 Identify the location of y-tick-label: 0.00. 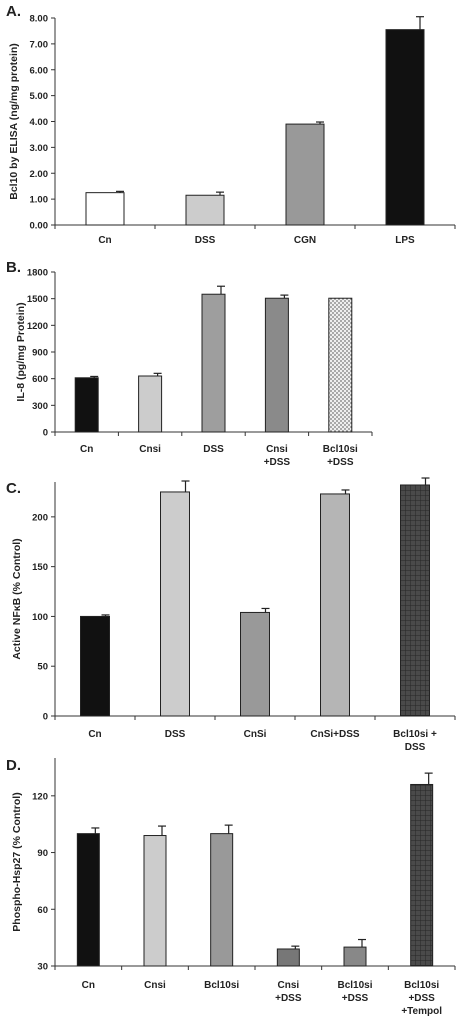
(39, 226).